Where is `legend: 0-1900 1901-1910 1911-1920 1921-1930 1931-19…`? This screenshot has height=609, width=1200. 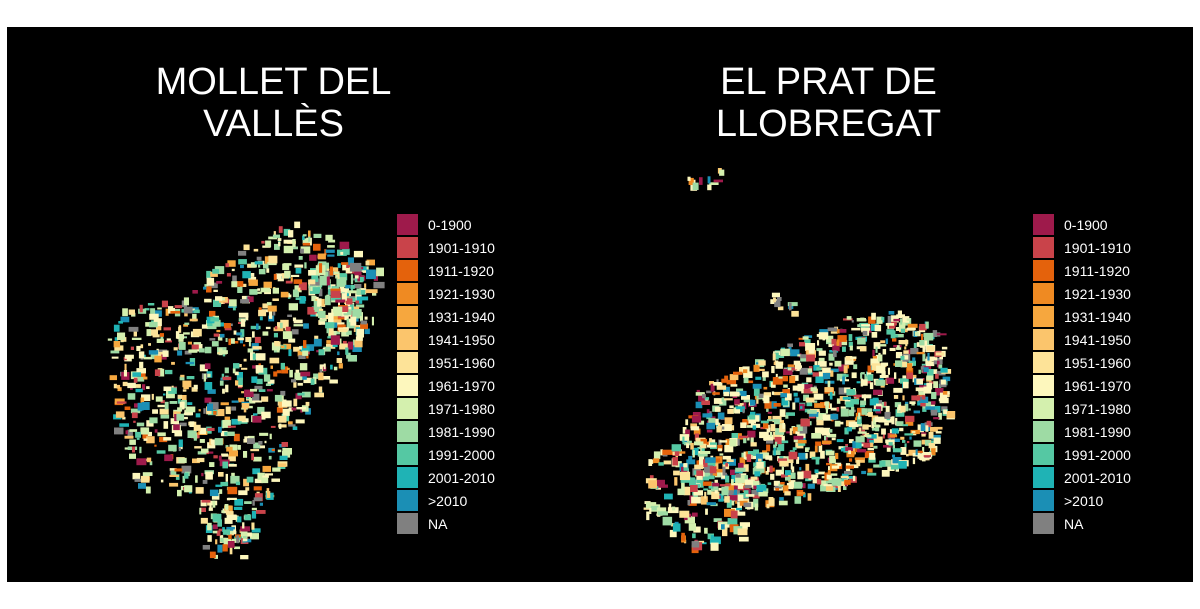
legend: 0-1900 1901-1910 1911-1920 1921-1930 1931-19… is located at coordinates (446, 374).